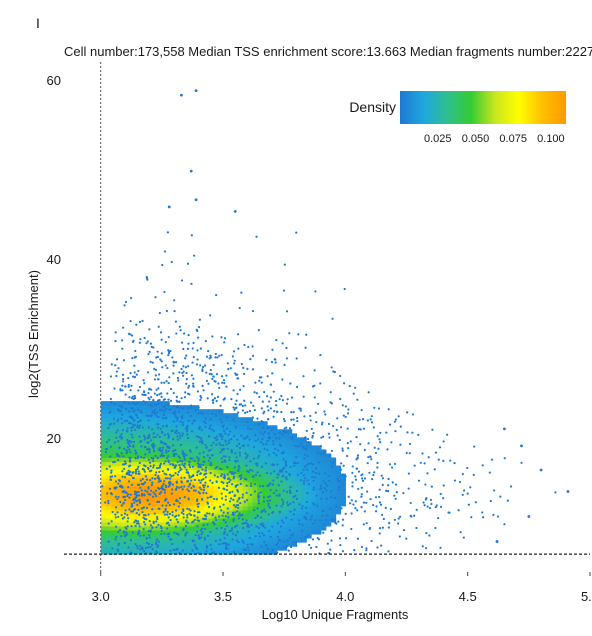  What do you see at coordinates (196, 91) in the screenshot?
I see `outlier-point` at bounding box center [196, 91].